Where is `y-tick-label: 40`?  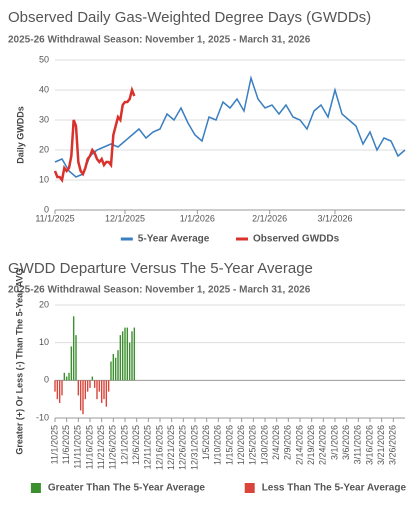
y-tick-label: 40 is located at coordinates (44, 89).